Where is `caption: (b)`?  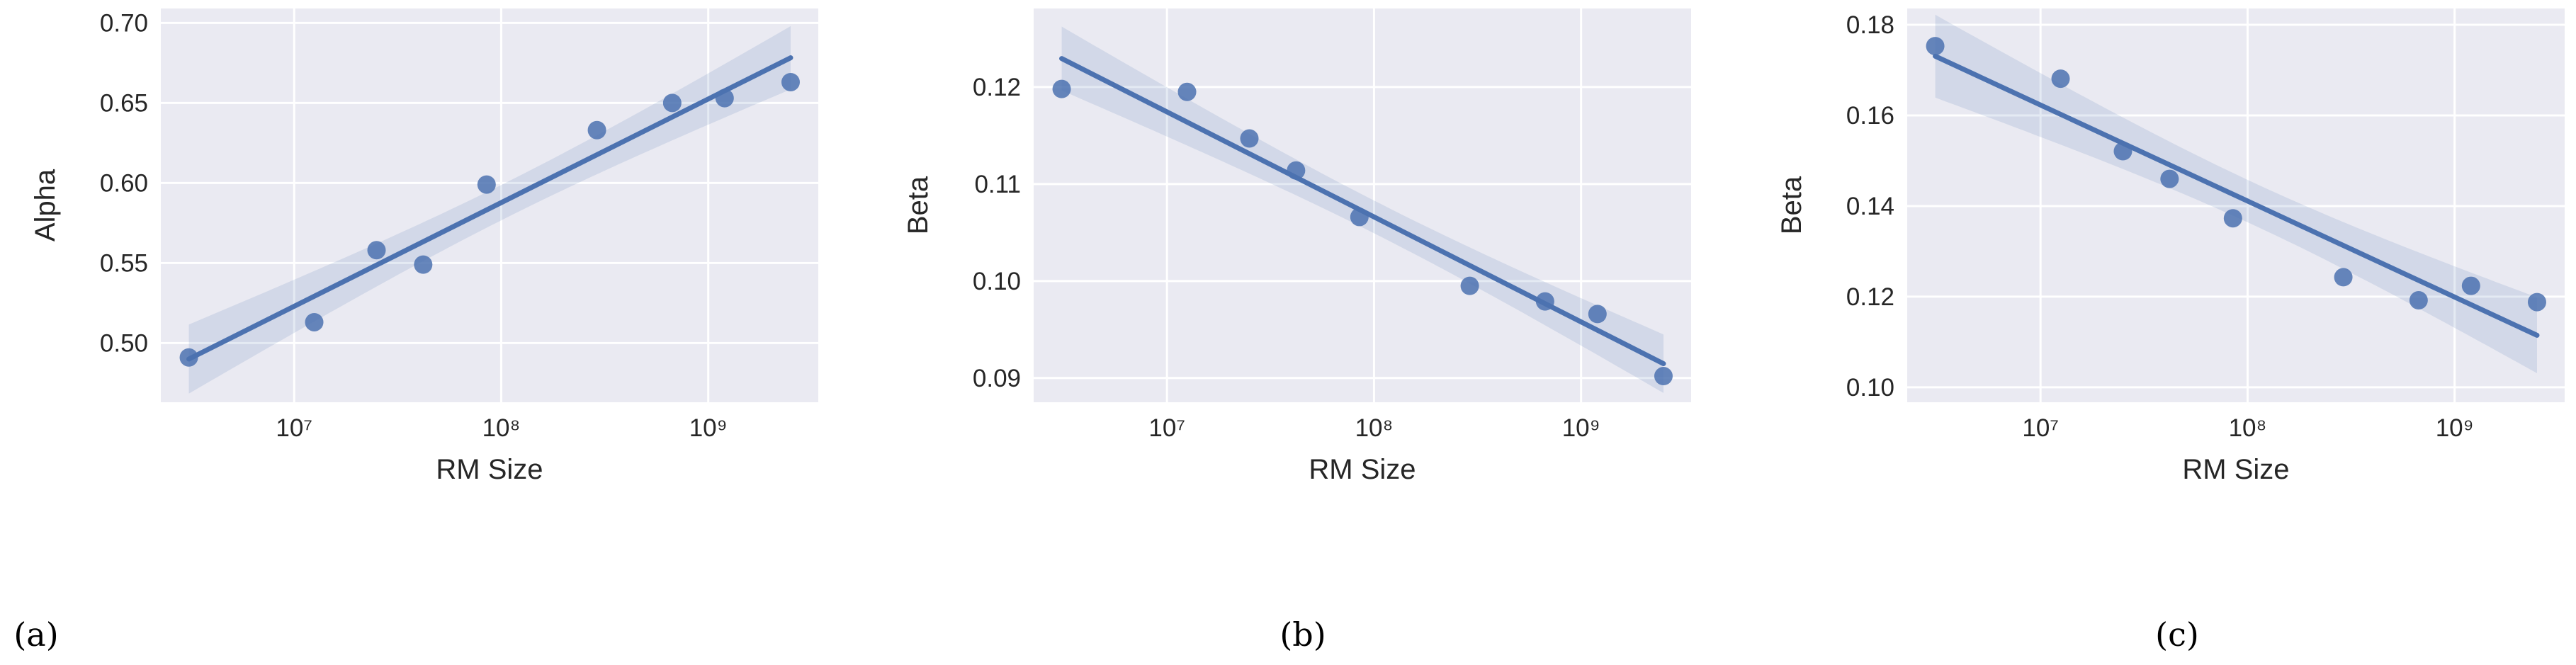 caption: (b) is located at coordinates (1302, 634).